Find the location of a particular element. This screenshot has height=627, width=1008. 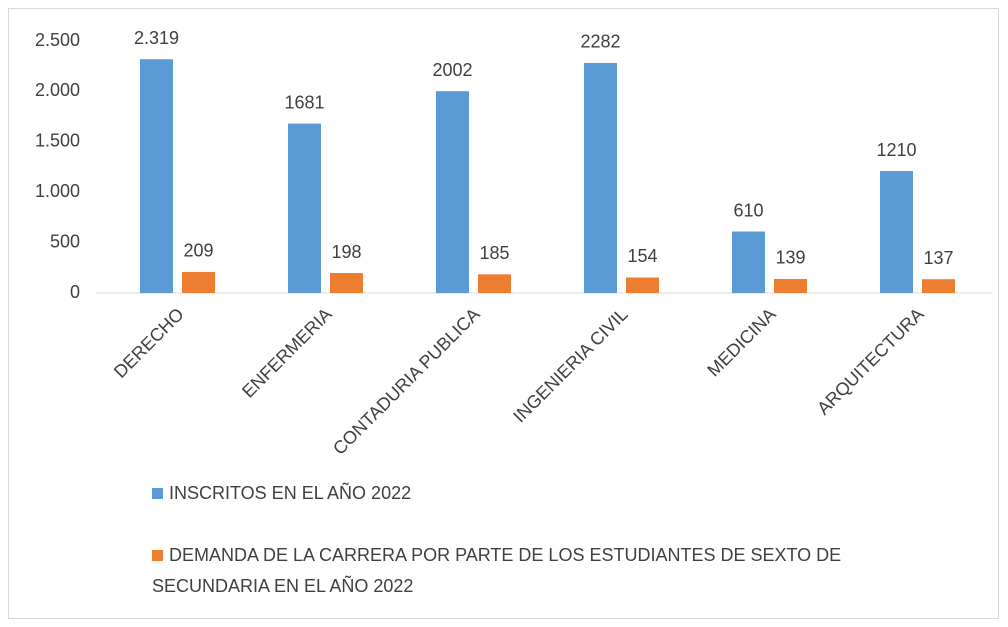

x-tick-label: ENFERMERIA is located at coordinates (287, 353).